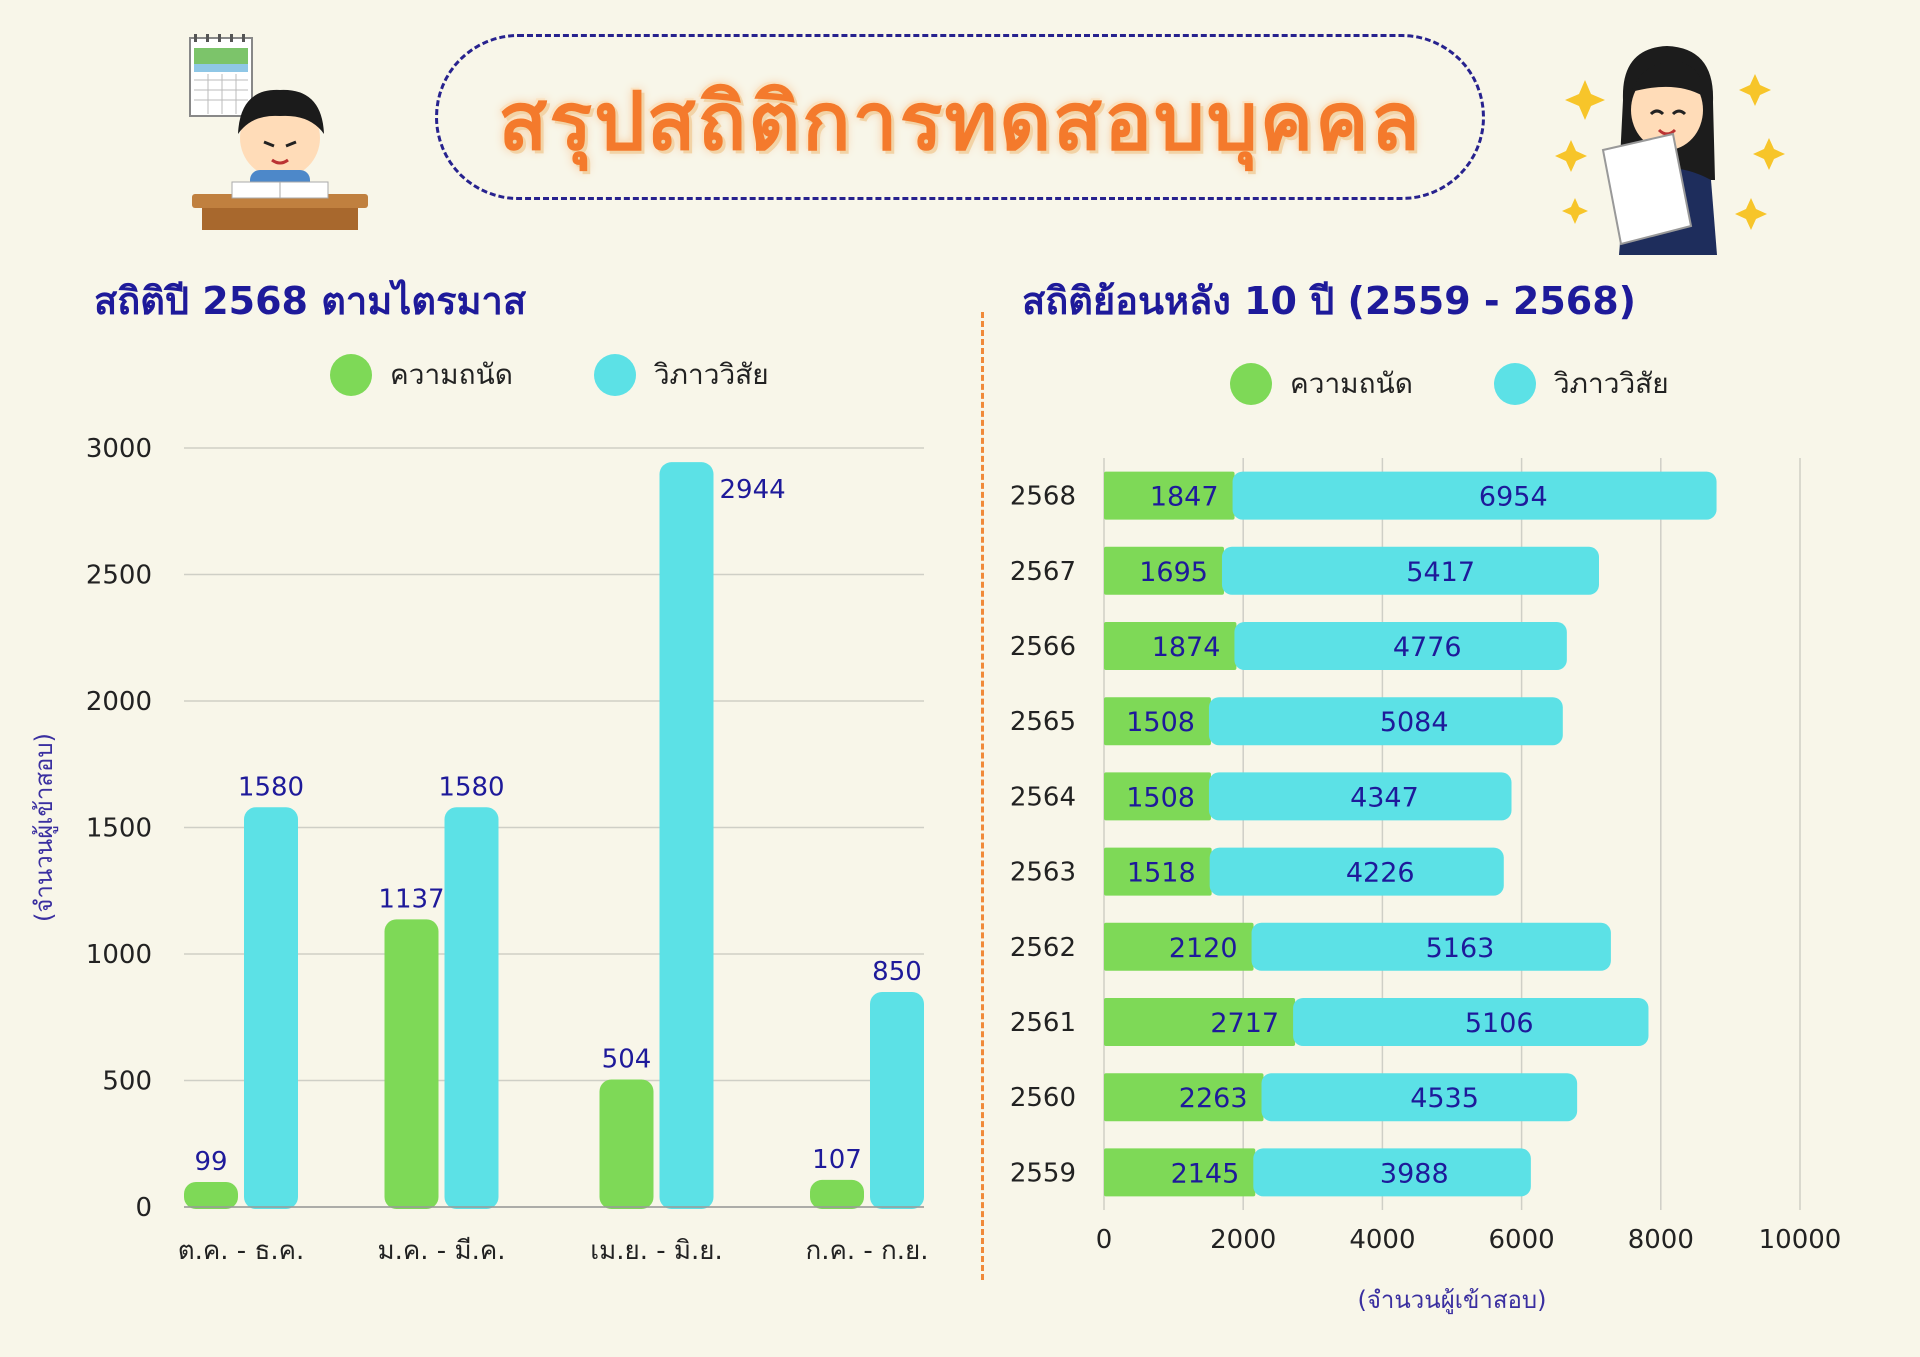 Image resolution: width=1920 pixels, height=1357 pixels. What do you see at coordinates (1329, 301) in the screenshot?
I see `right-heading: สถิติย้อนหลัง 10 ปี (2559 - 2568)` at bounding box center [1329, 301].